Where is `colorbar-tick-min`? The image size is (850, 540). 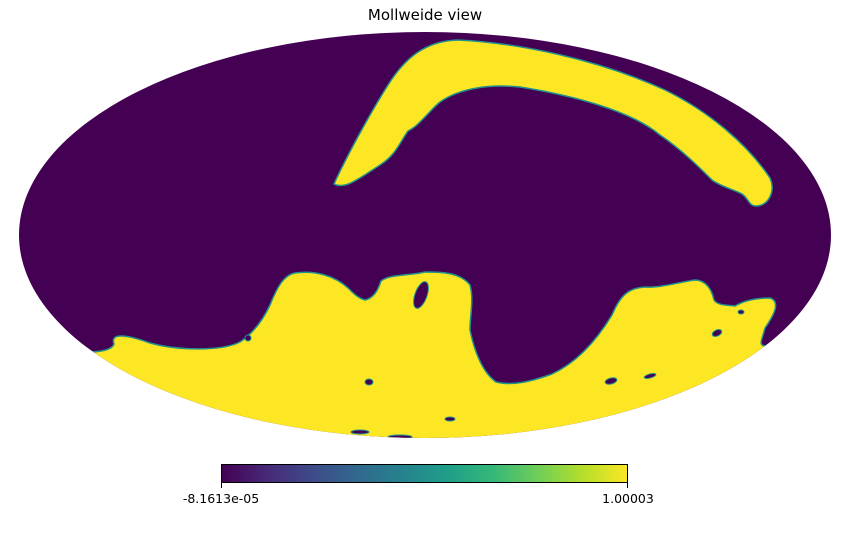
colorbar-tick-min is located at coordinates (221, 485).